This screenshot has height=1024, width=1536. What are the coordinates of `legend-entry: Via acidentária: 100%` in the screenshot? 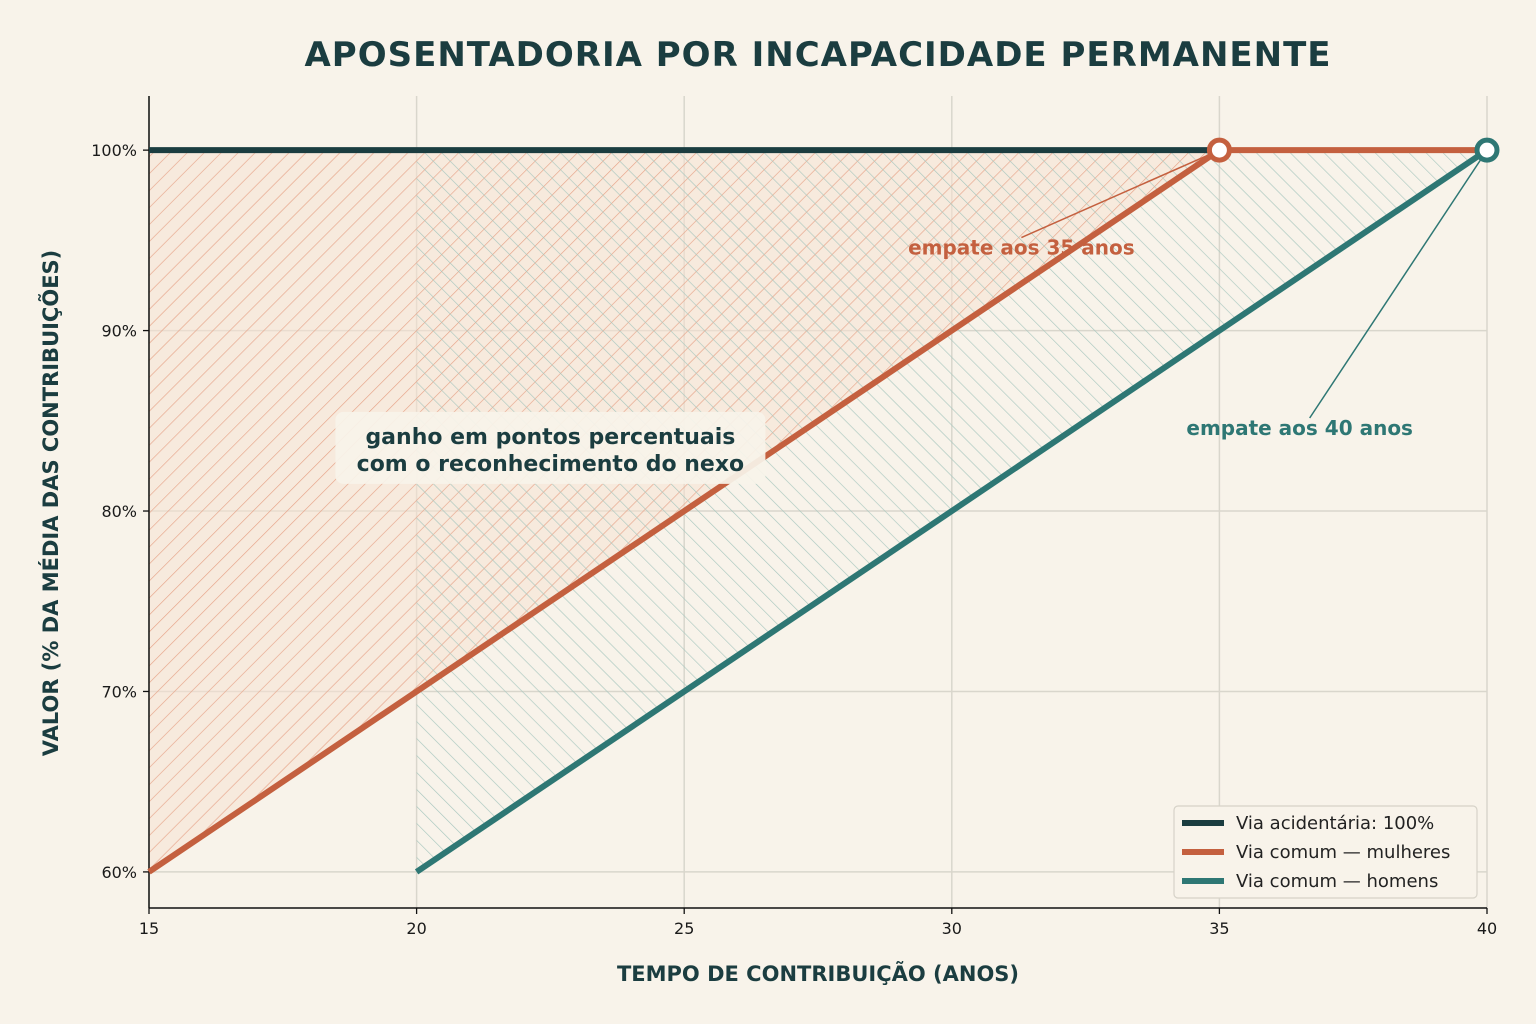 It's located at (1335, 823).